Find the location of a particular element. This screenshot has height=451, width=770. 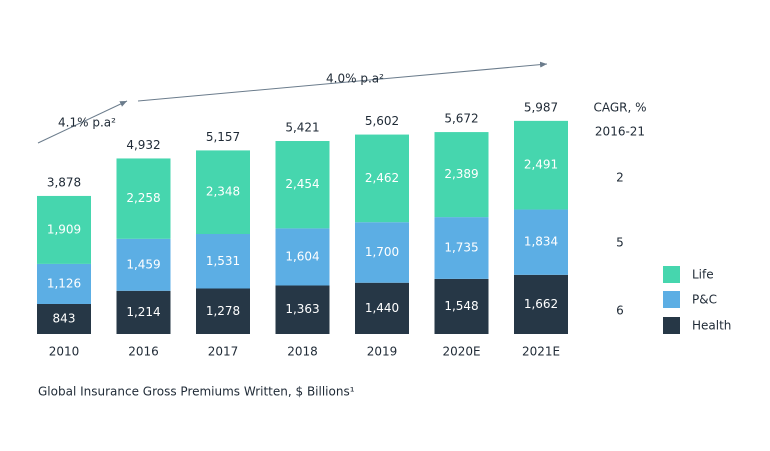

value-label: 1,459 is located at coordinates (143, 264).